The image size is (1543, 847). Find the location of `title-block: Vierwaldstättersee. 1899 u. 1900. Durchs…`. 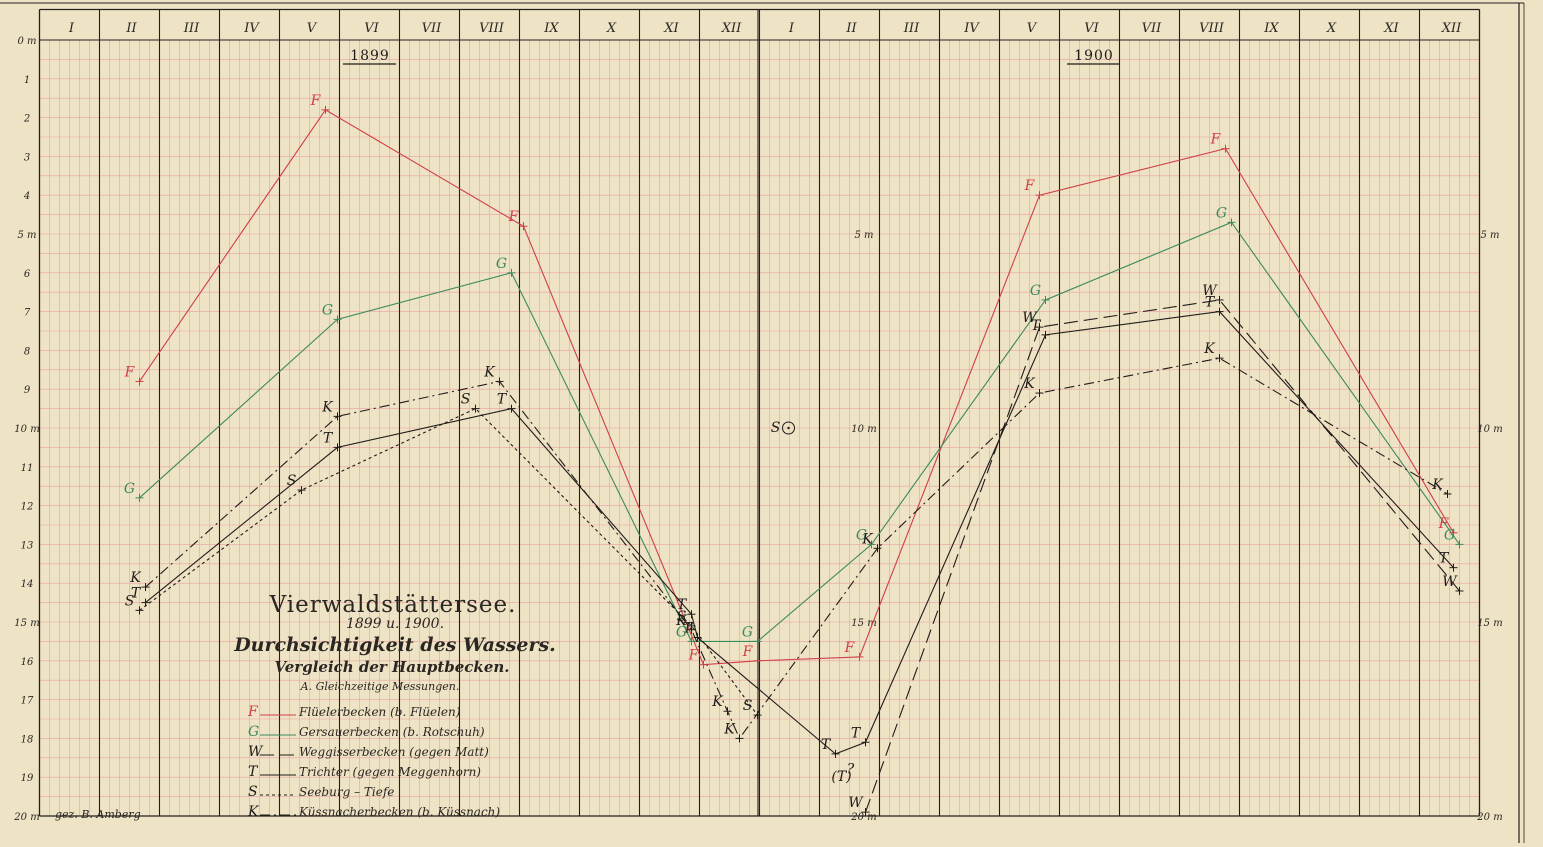

title-block: Vierwaldstättersee. 1899 u. 1900. Durchs… is located at coordinates (394, 642).